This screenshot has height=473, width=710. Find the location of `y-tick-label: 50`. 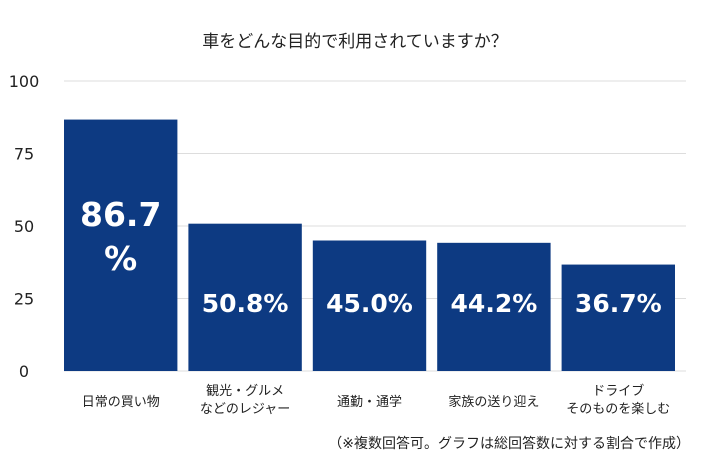

y-tick-label: 50 is located at coordinates (24, 226).